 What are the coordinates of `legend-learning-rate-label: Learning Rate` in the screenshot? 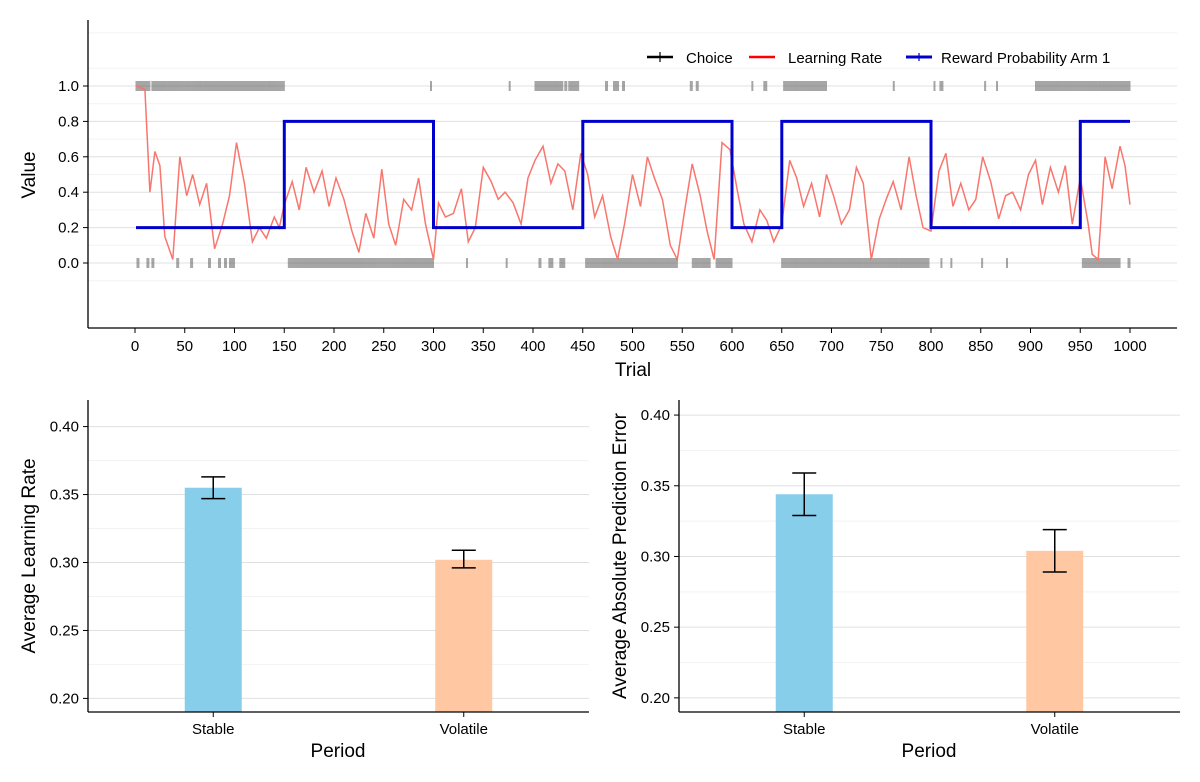 It's located at (835, 58).